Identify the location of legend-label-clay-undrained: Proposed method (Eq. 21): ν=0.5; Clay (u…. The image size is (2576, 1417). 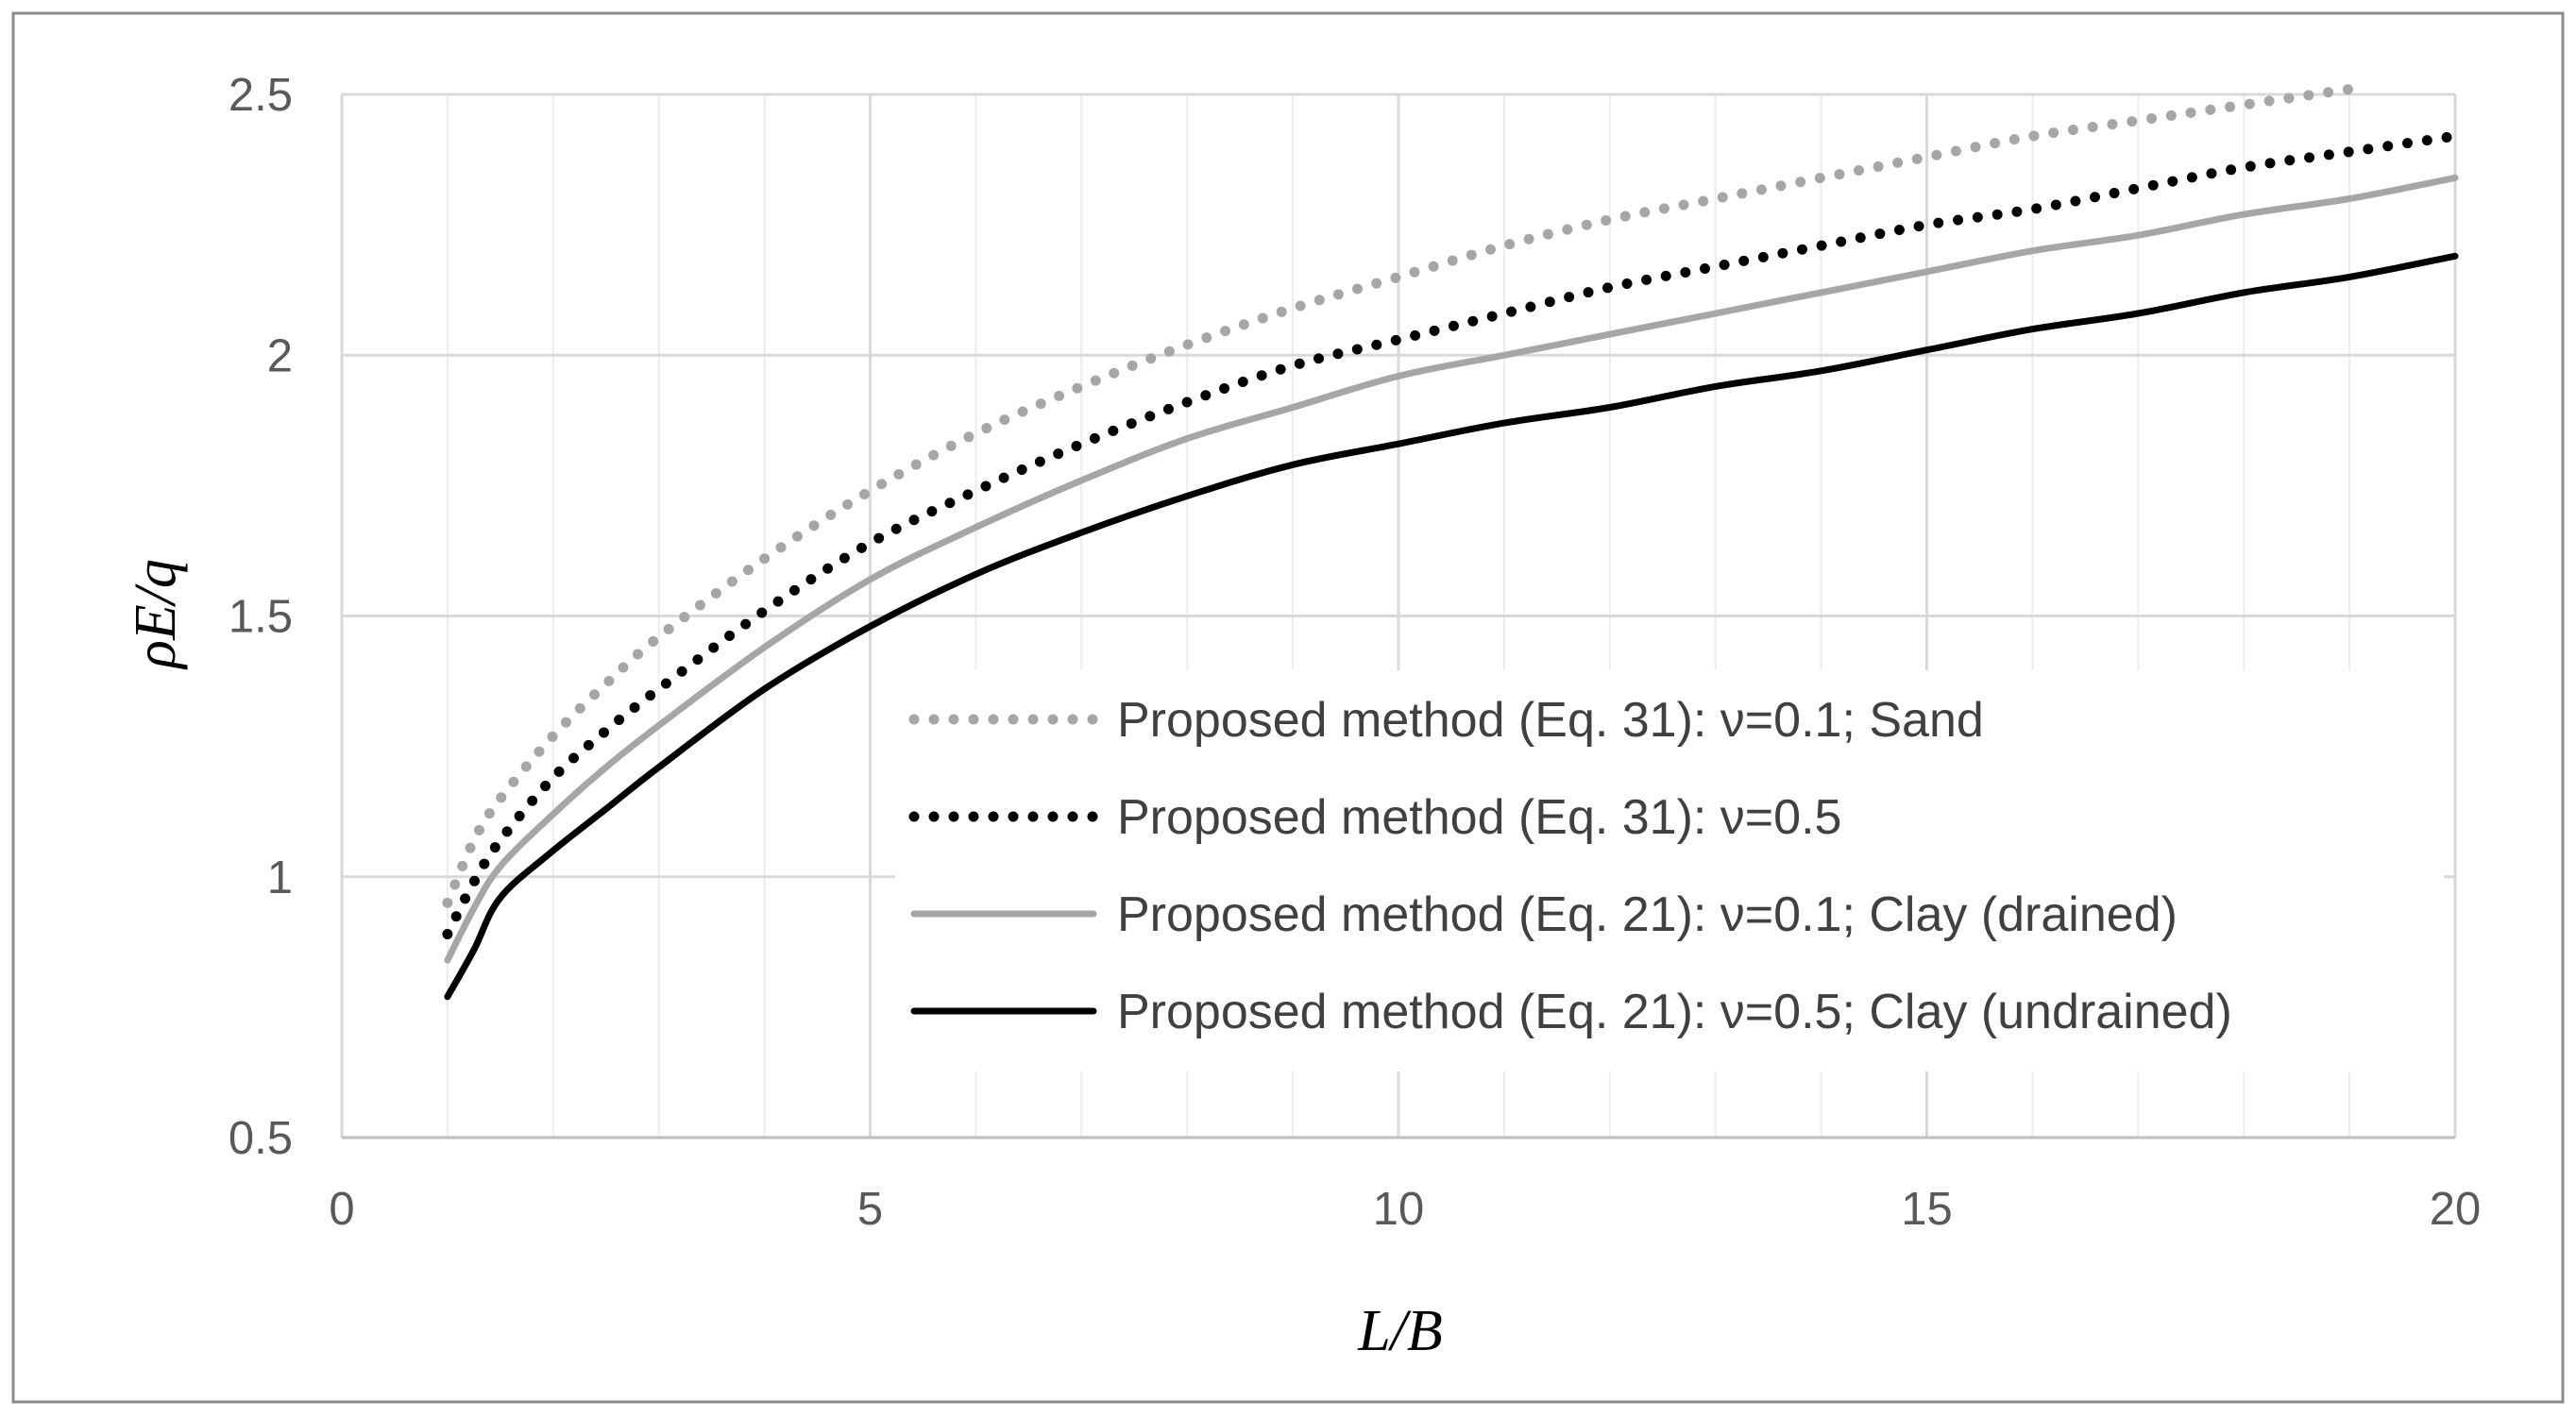
(1674, 1012).